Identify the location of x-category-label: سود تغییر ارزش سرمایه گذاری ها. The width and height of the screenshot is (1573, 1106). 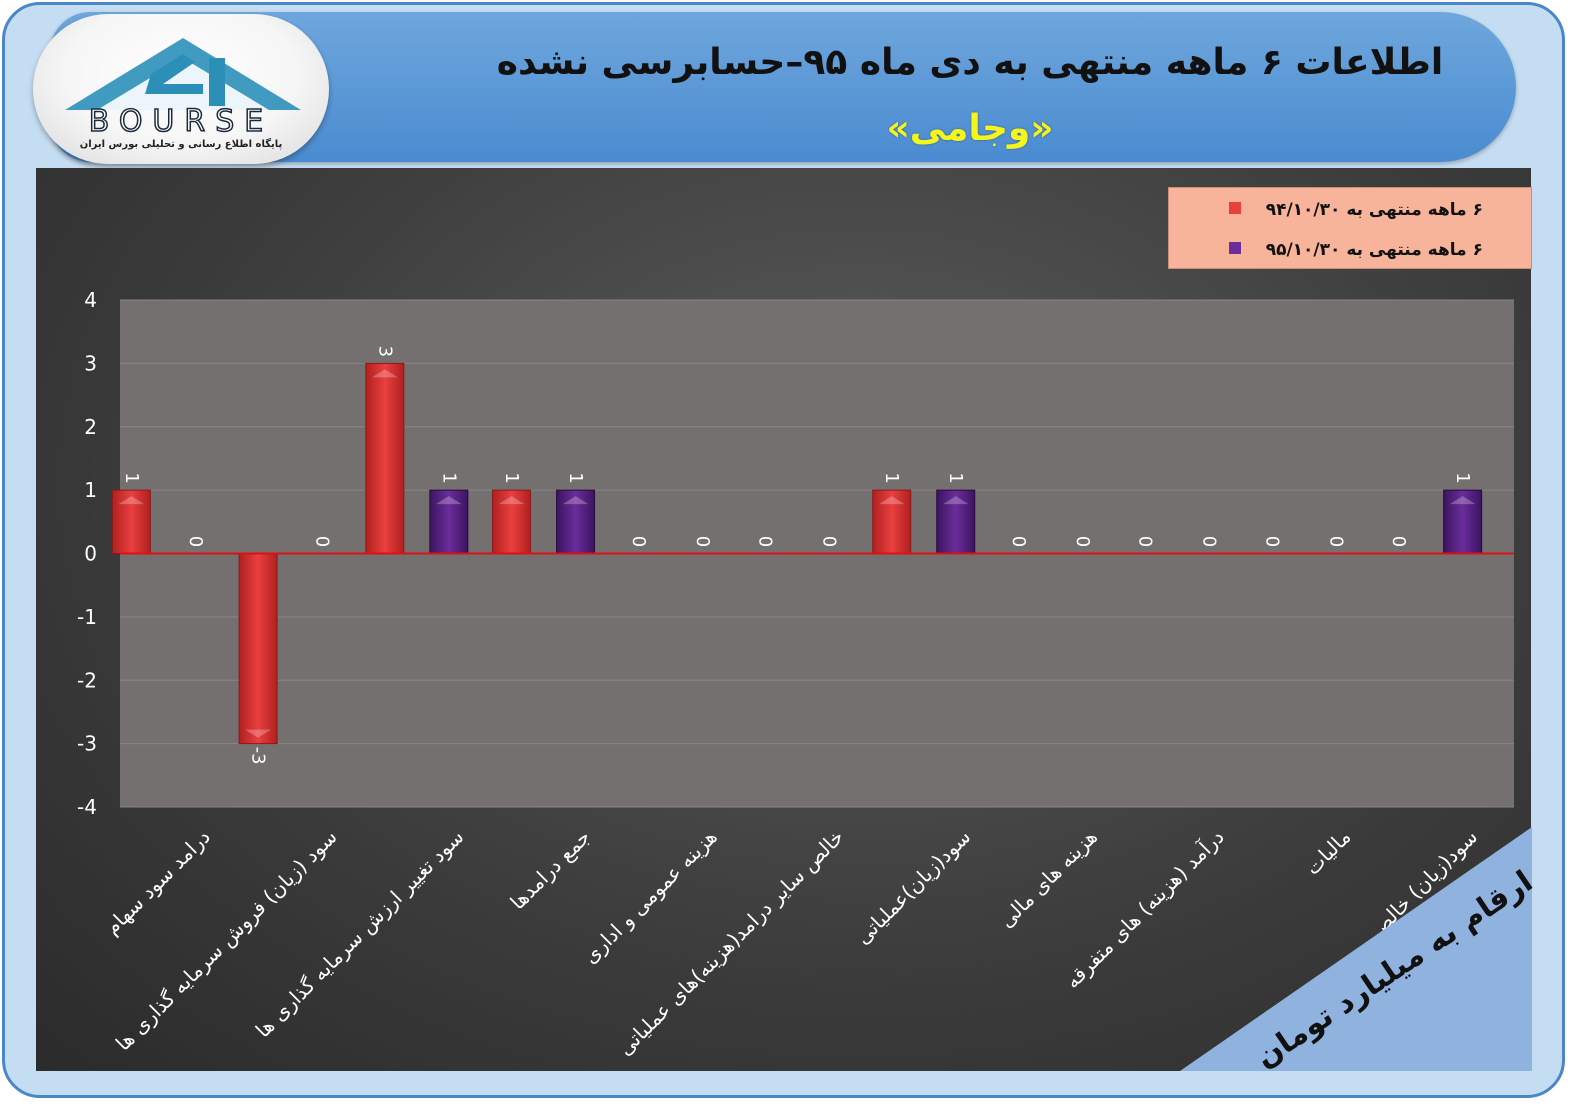
(360, 934).